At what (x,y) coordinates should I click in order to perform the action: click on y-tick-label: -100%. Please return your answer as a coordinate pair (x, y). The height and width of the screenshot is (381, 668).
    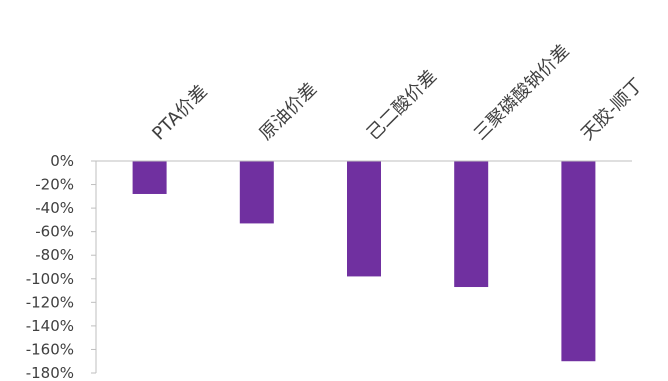
    Looking at the image, I should click on (50, 279).